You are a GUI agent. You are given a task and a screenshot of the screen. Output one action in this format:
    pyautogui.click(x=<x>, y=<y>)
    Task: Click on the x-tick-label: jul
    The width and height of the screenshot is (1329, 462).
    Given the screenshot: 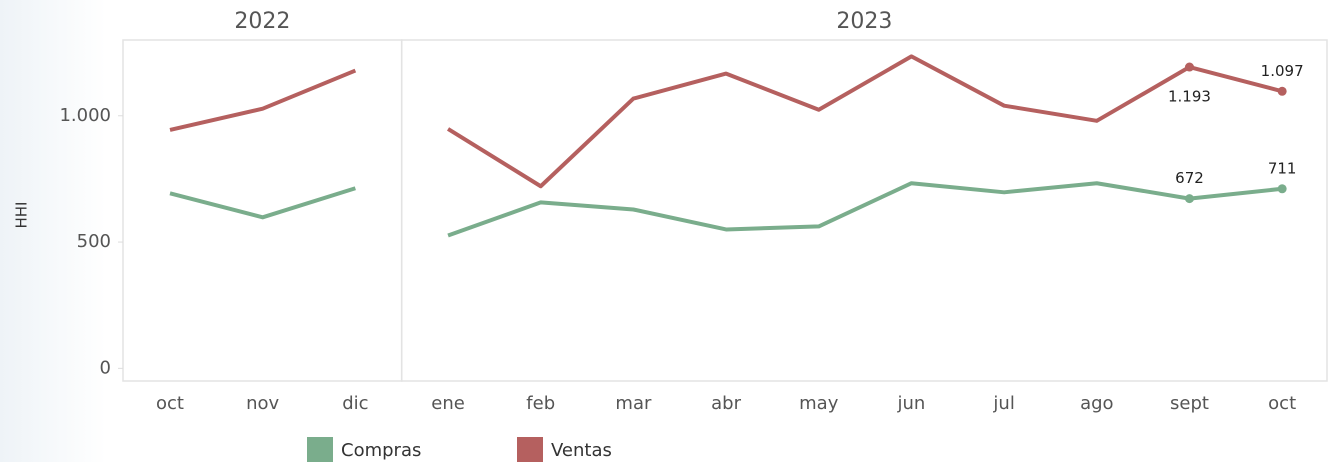 What is the action you would take?
    pyautogui.click(x=1003, y=403)
    